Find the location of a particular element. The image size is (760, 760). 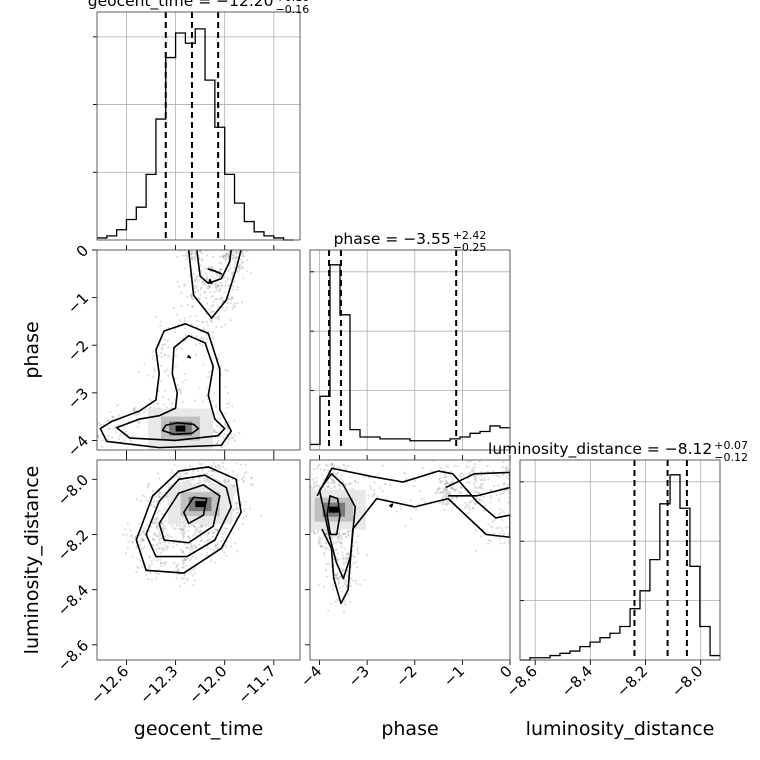

x-tick-label-luminosity_distance: −8.2 is located at coordinates (632, 681).